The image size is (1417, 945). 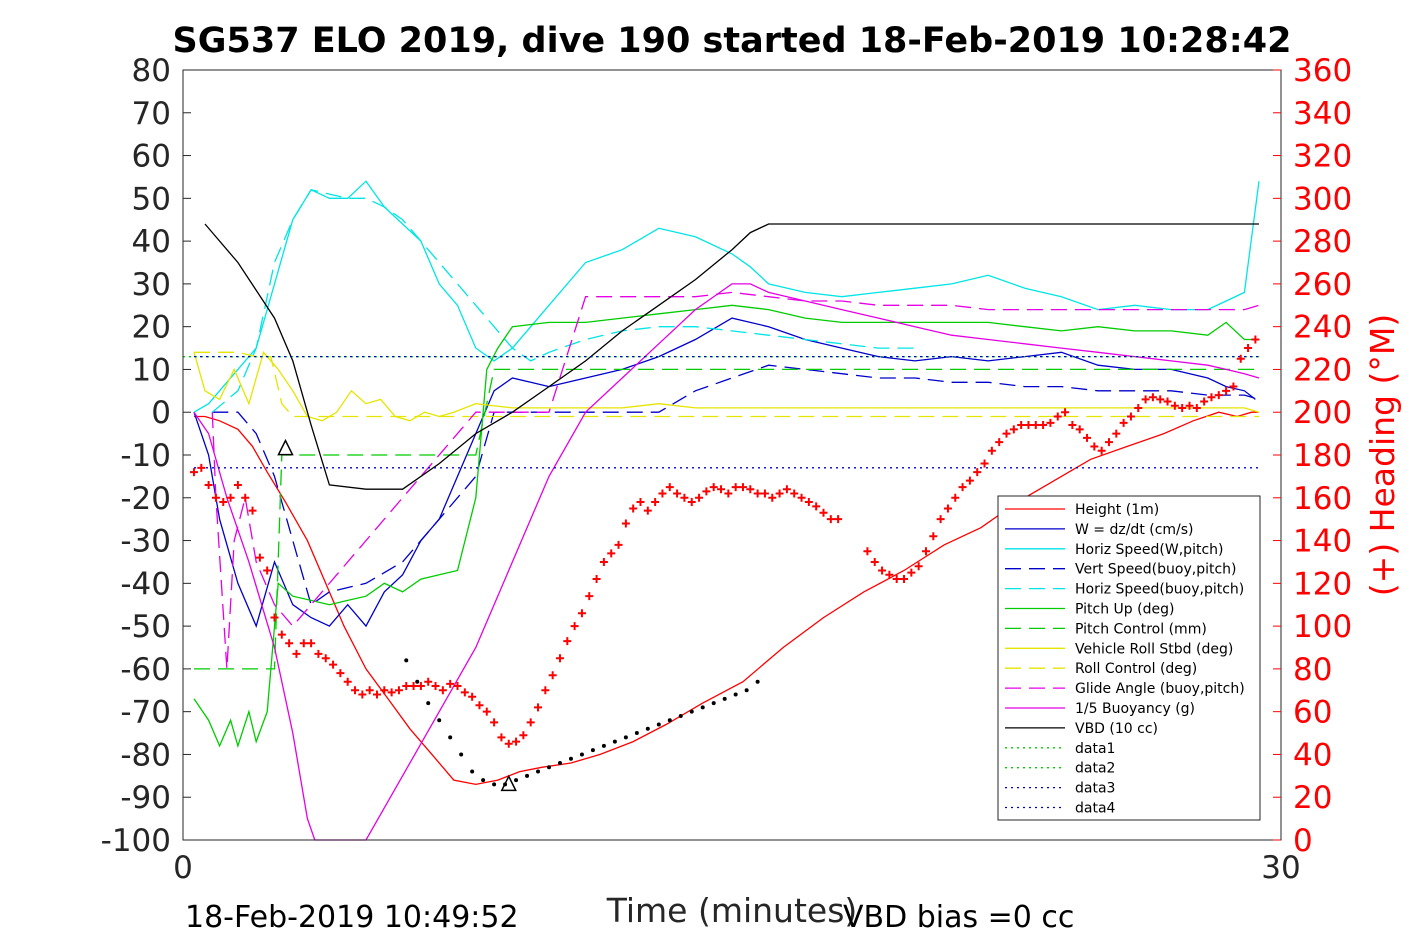 I want to click on y-right-tick-label: 280, so click(x=1322, y=242).